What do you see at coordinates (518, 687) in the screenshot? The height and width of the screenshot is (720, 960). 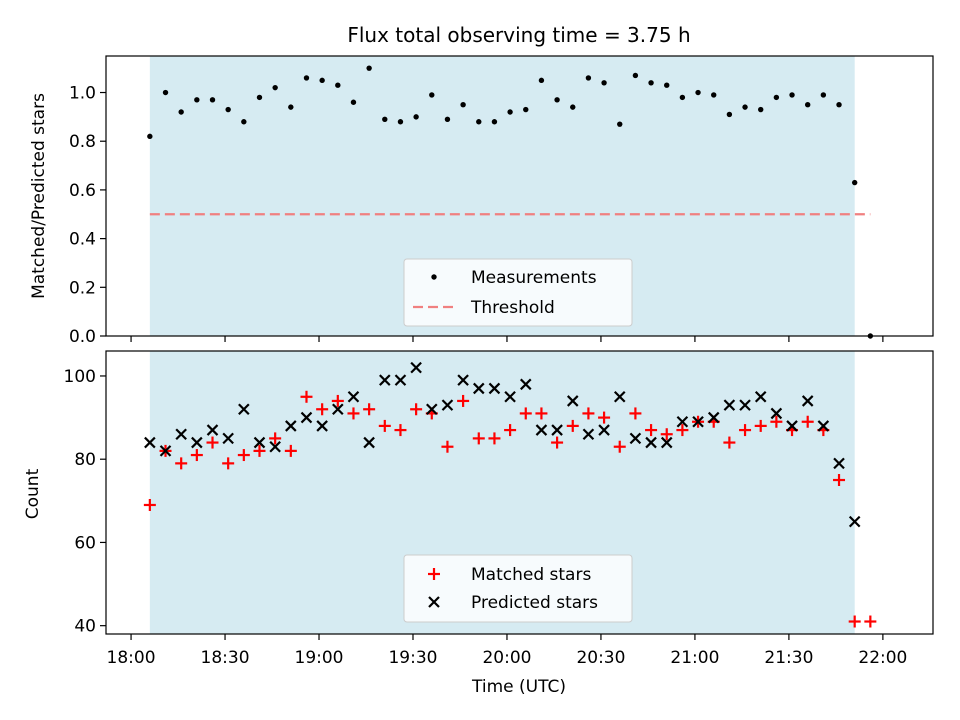 I see `bottom-xlabel: Time (UTC)` at bounding box center [518, 687].